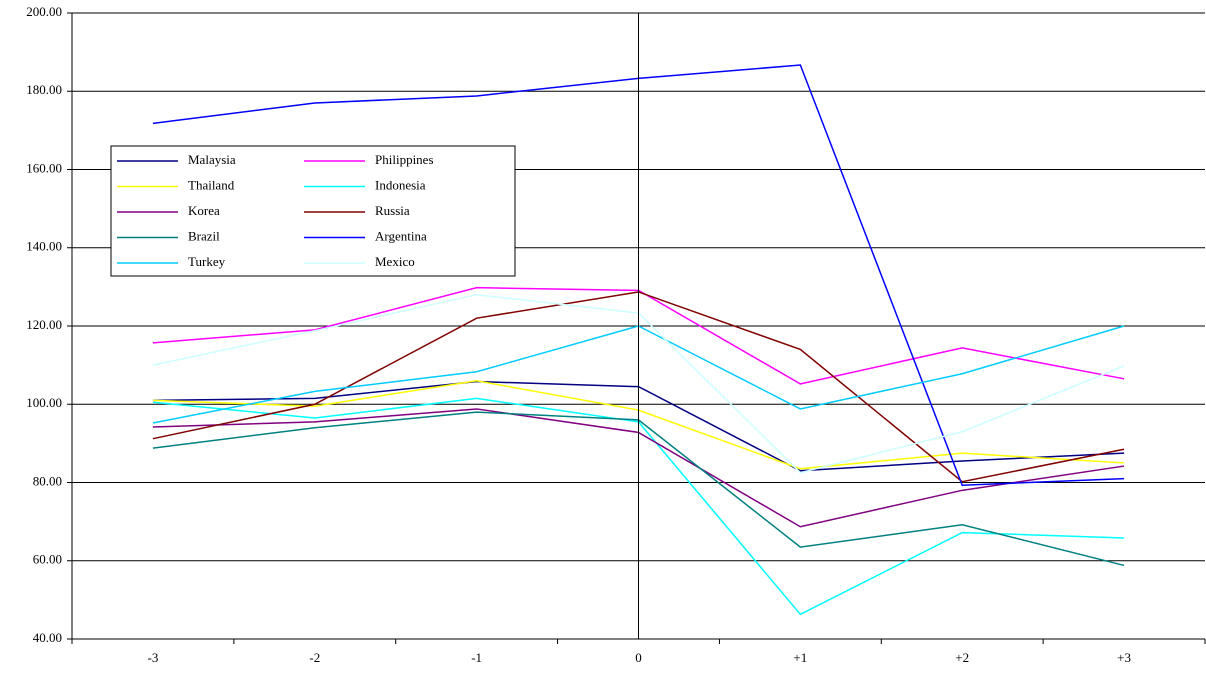 The height and width of the screenshot is (677, 1206). Describe the element at coordinates (47, 559) in the screenshot. I see `y-tick-label: 60.00` at that location.